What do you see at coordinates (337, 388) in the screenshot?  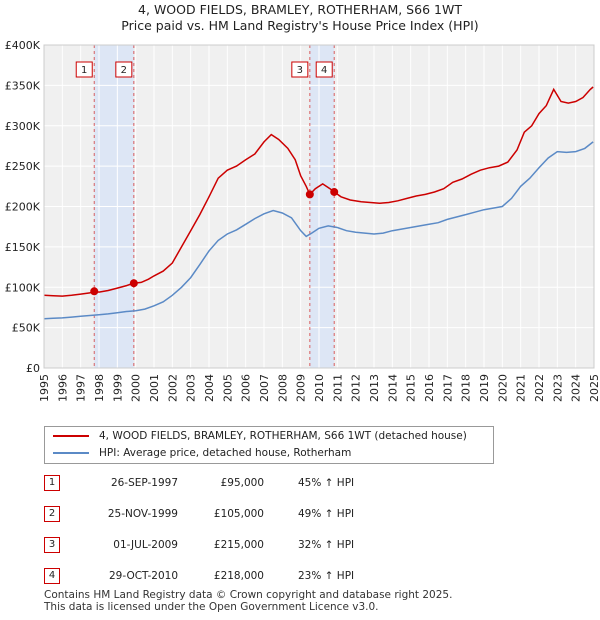 I see `x-tick-label: 2011` at bounding box center [337, 388].